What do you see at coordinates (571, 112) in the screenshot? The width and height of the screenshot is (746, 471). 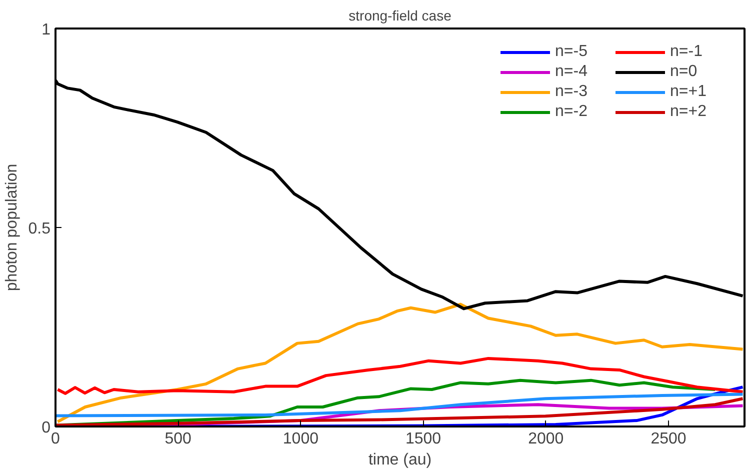 I see `legend-label: n=-2` at bounding box center [571, 112].